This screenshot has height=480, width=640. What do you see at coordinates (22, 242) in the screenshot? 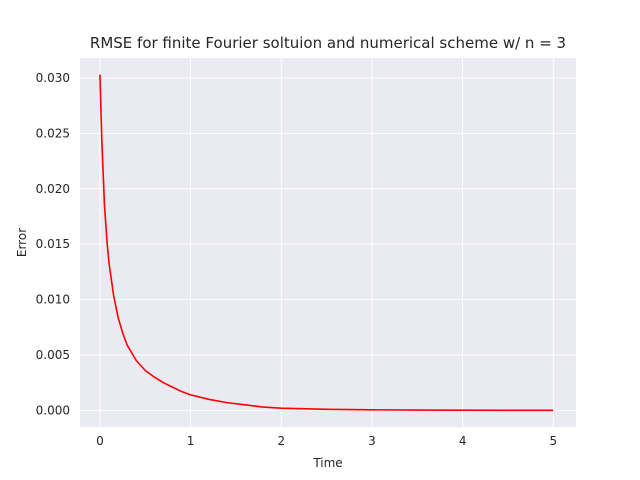
I see `y-axis-label: Error` at bounding box center [22, 242].